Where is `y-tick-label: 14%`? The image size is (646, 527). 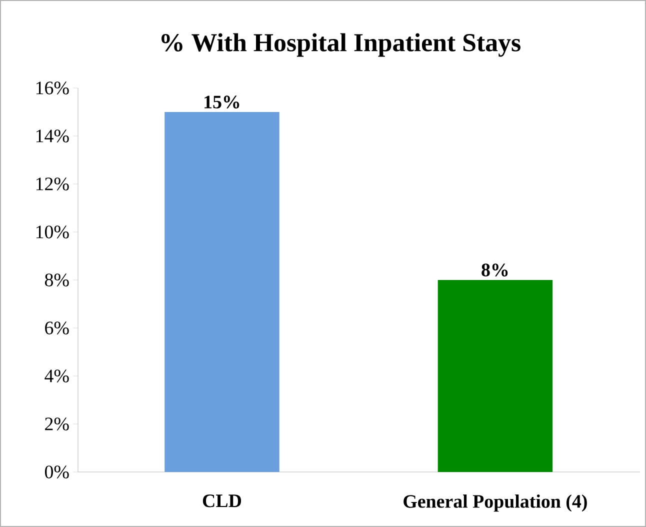 y-tick-label: 14% is located at coordinates (52, 136).